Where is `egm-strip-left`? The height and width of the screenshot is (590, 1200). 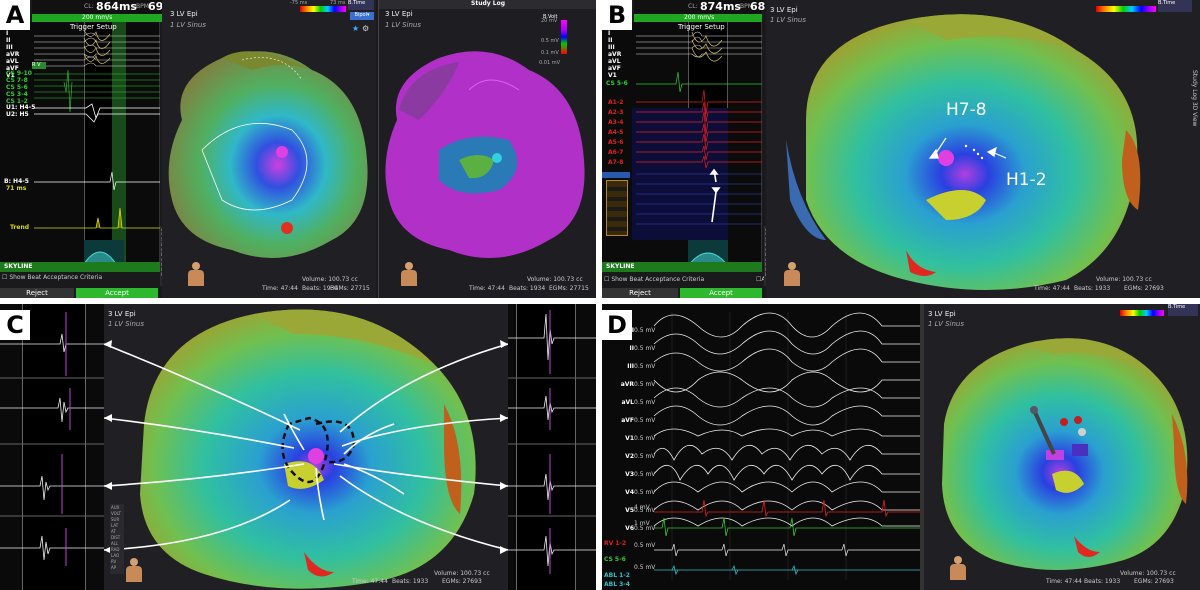
egm-strip-left is located at coordinates (52, 447).